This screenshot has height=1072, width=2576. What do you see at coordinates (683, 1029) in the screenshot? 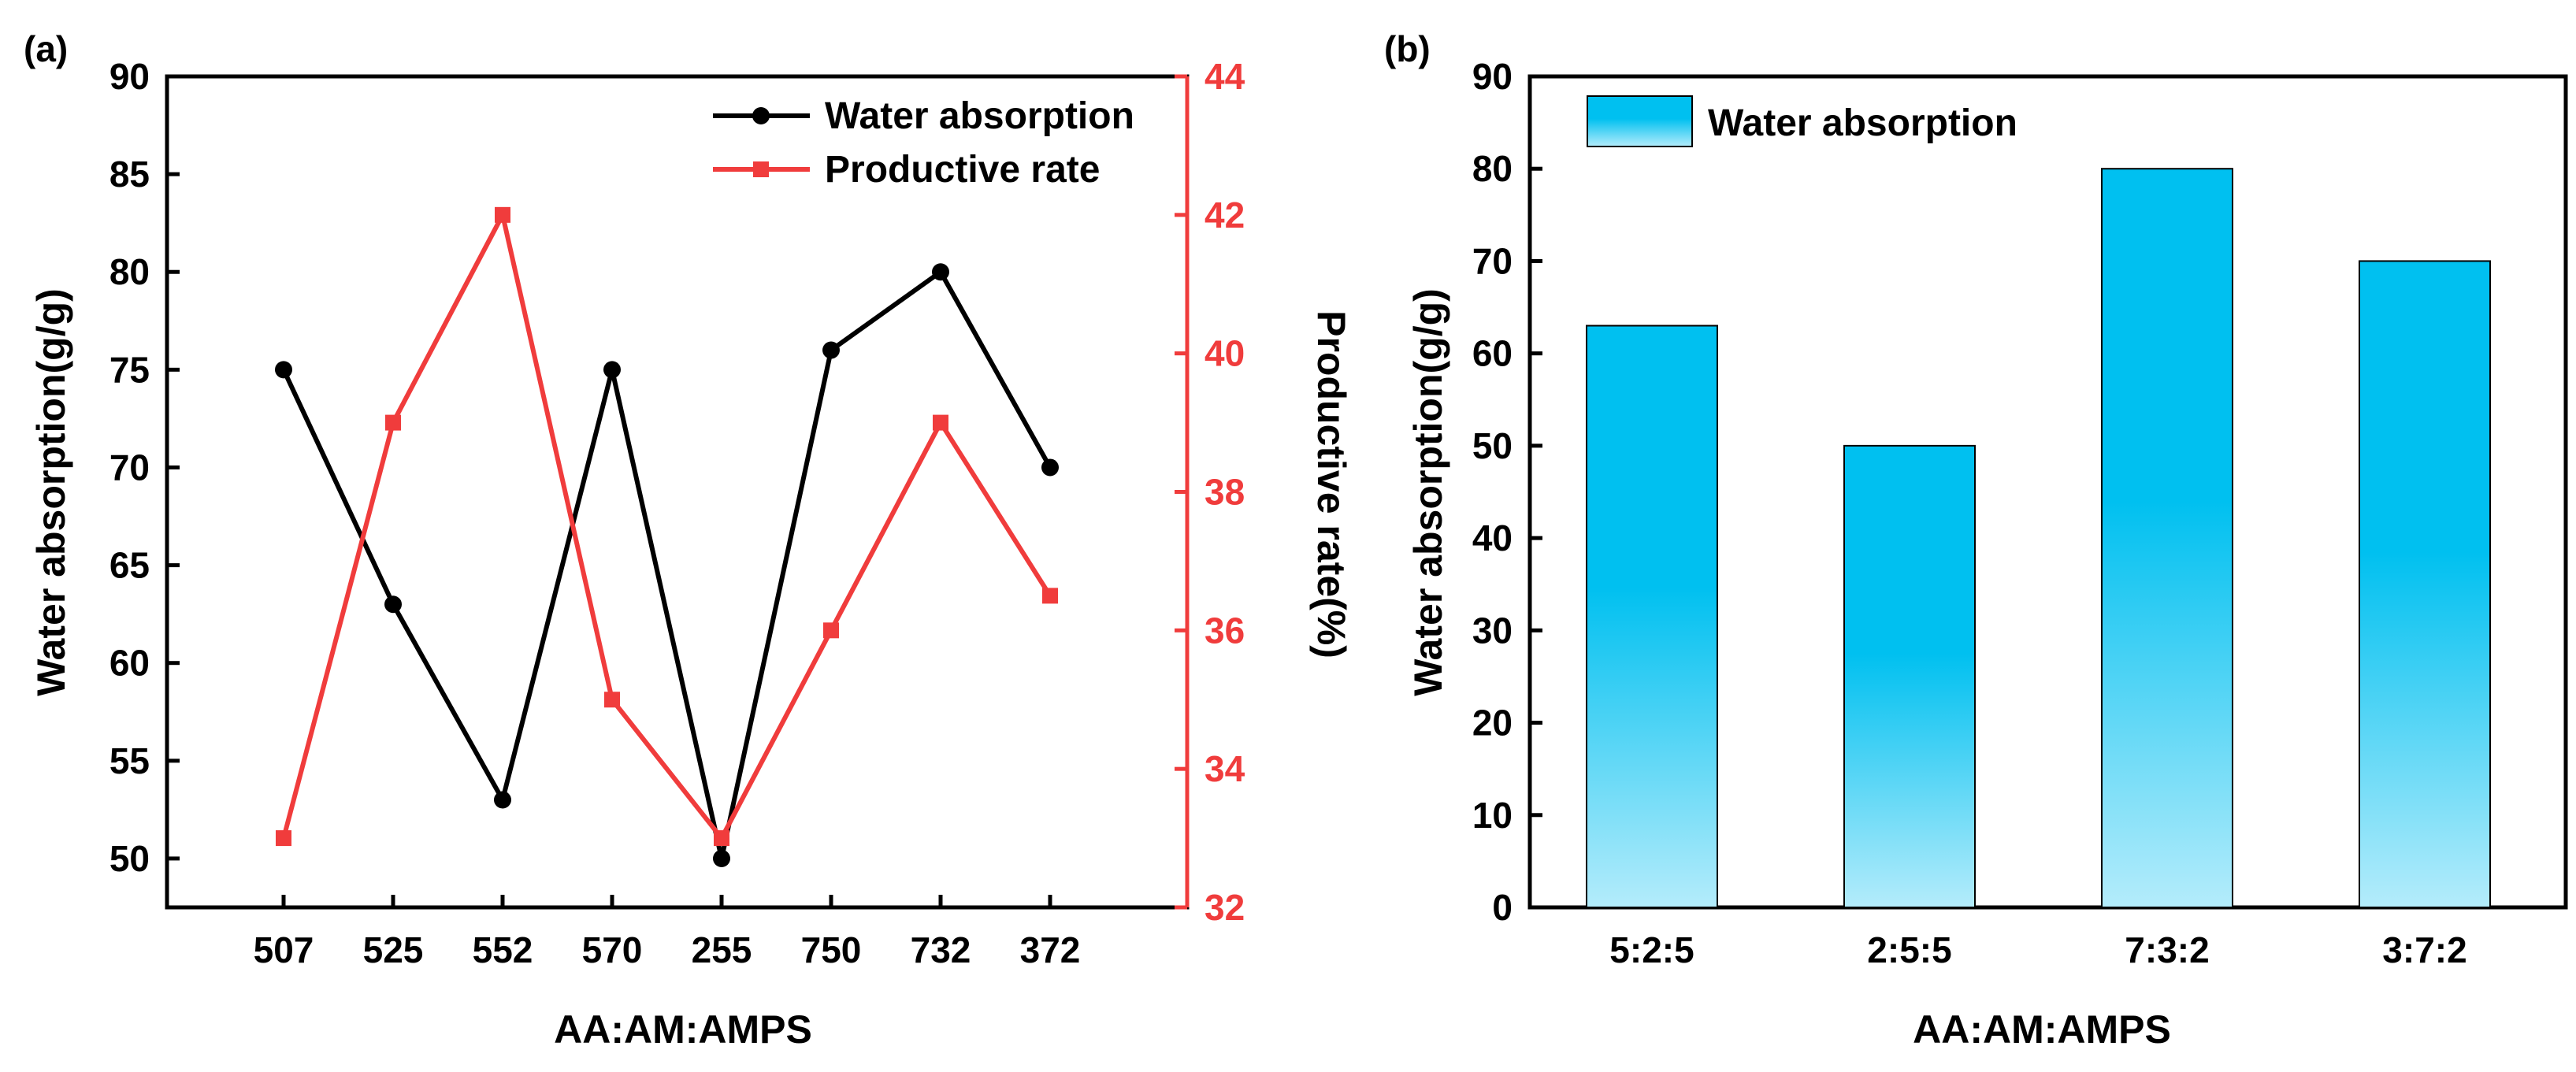
I see `x-axis-title-a: AA:AM:AMPS` at bounding box center [683, 1029].